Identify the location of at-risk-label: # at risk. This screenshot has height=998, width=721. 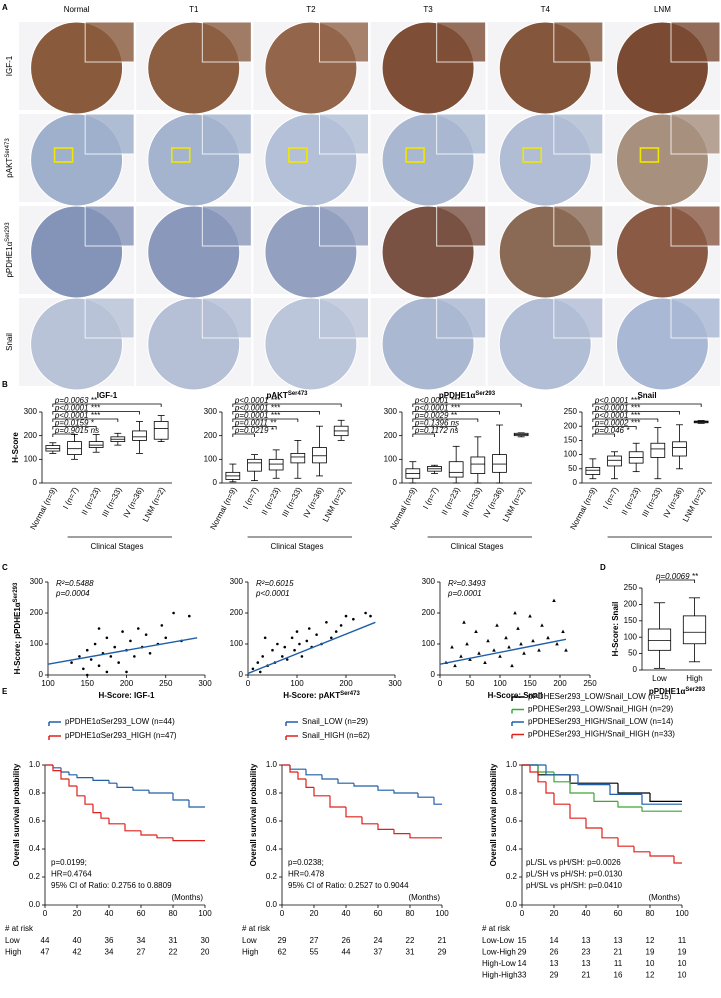
(496, 928).